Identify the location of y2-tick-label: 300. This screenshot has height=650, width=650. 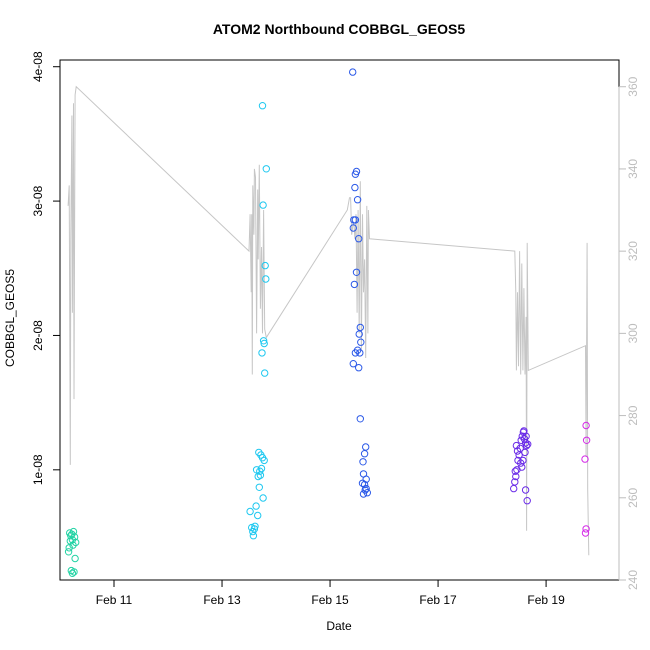
(633, 333).